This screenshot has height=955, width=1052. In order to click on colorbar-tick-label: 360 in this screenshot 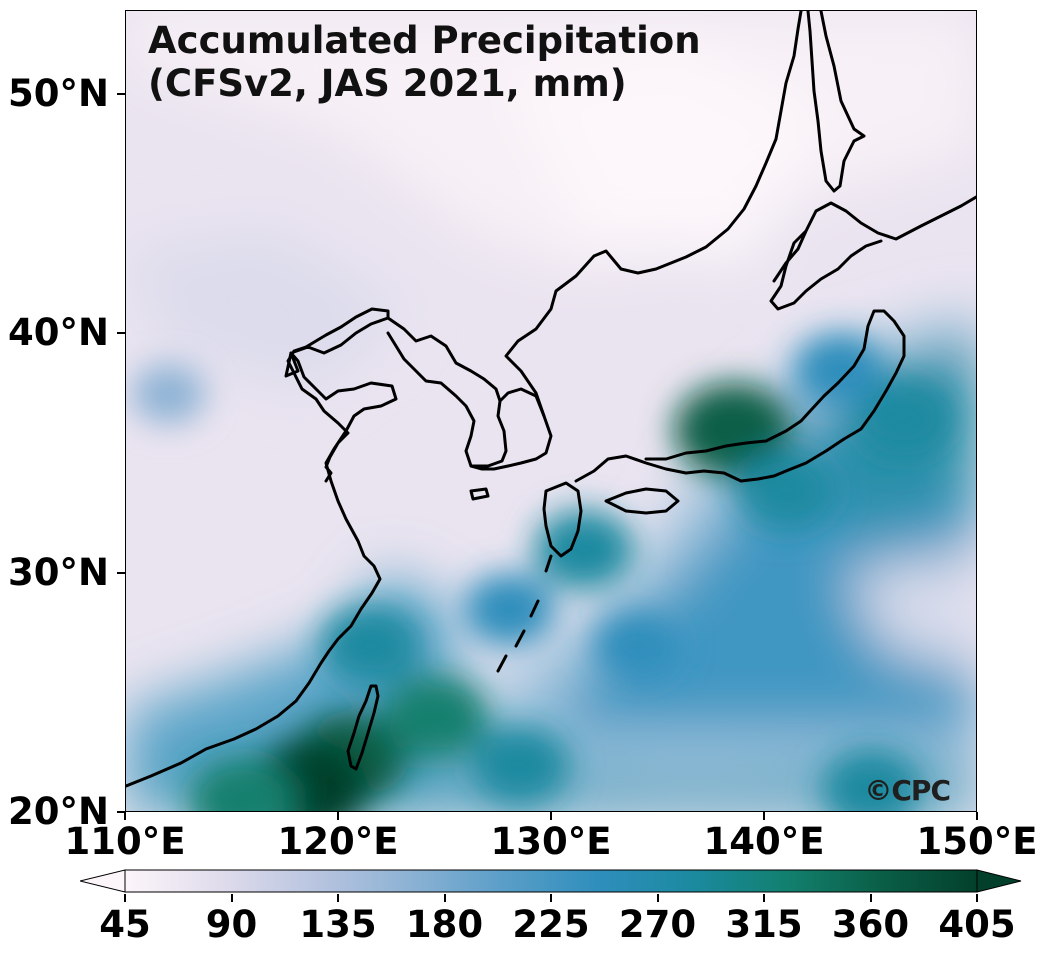, I will do `click(870, 924)`.